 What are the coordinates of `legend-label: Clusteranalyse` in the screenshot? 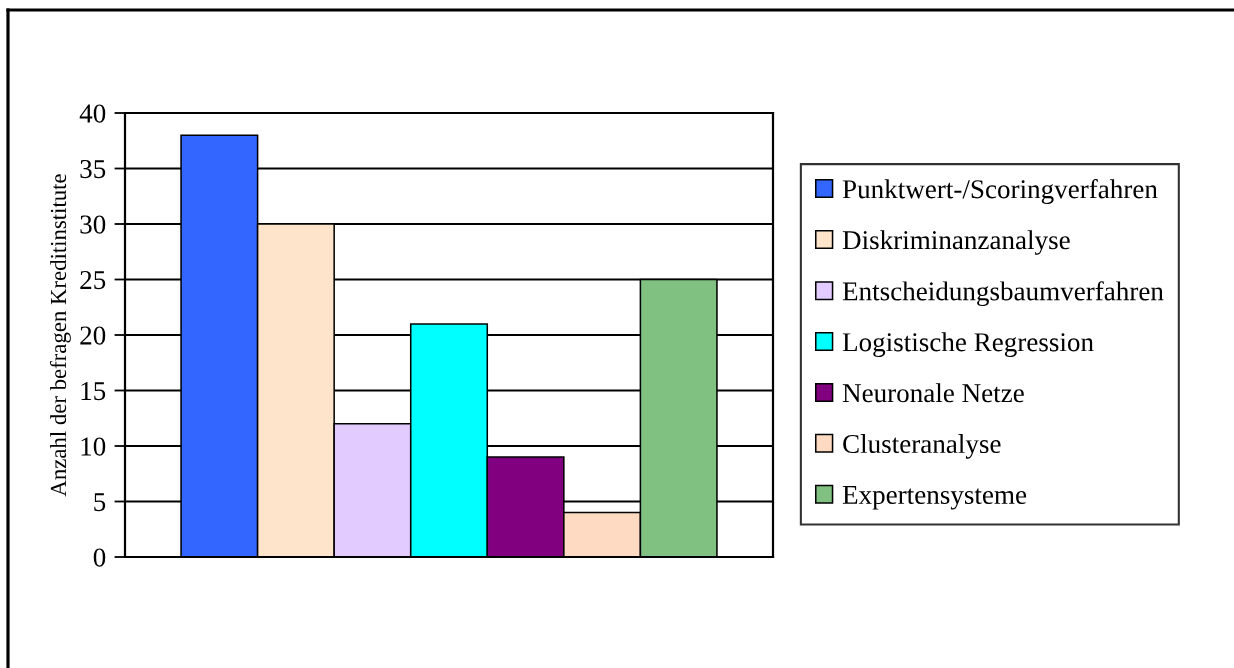 It's located at (922, 446).